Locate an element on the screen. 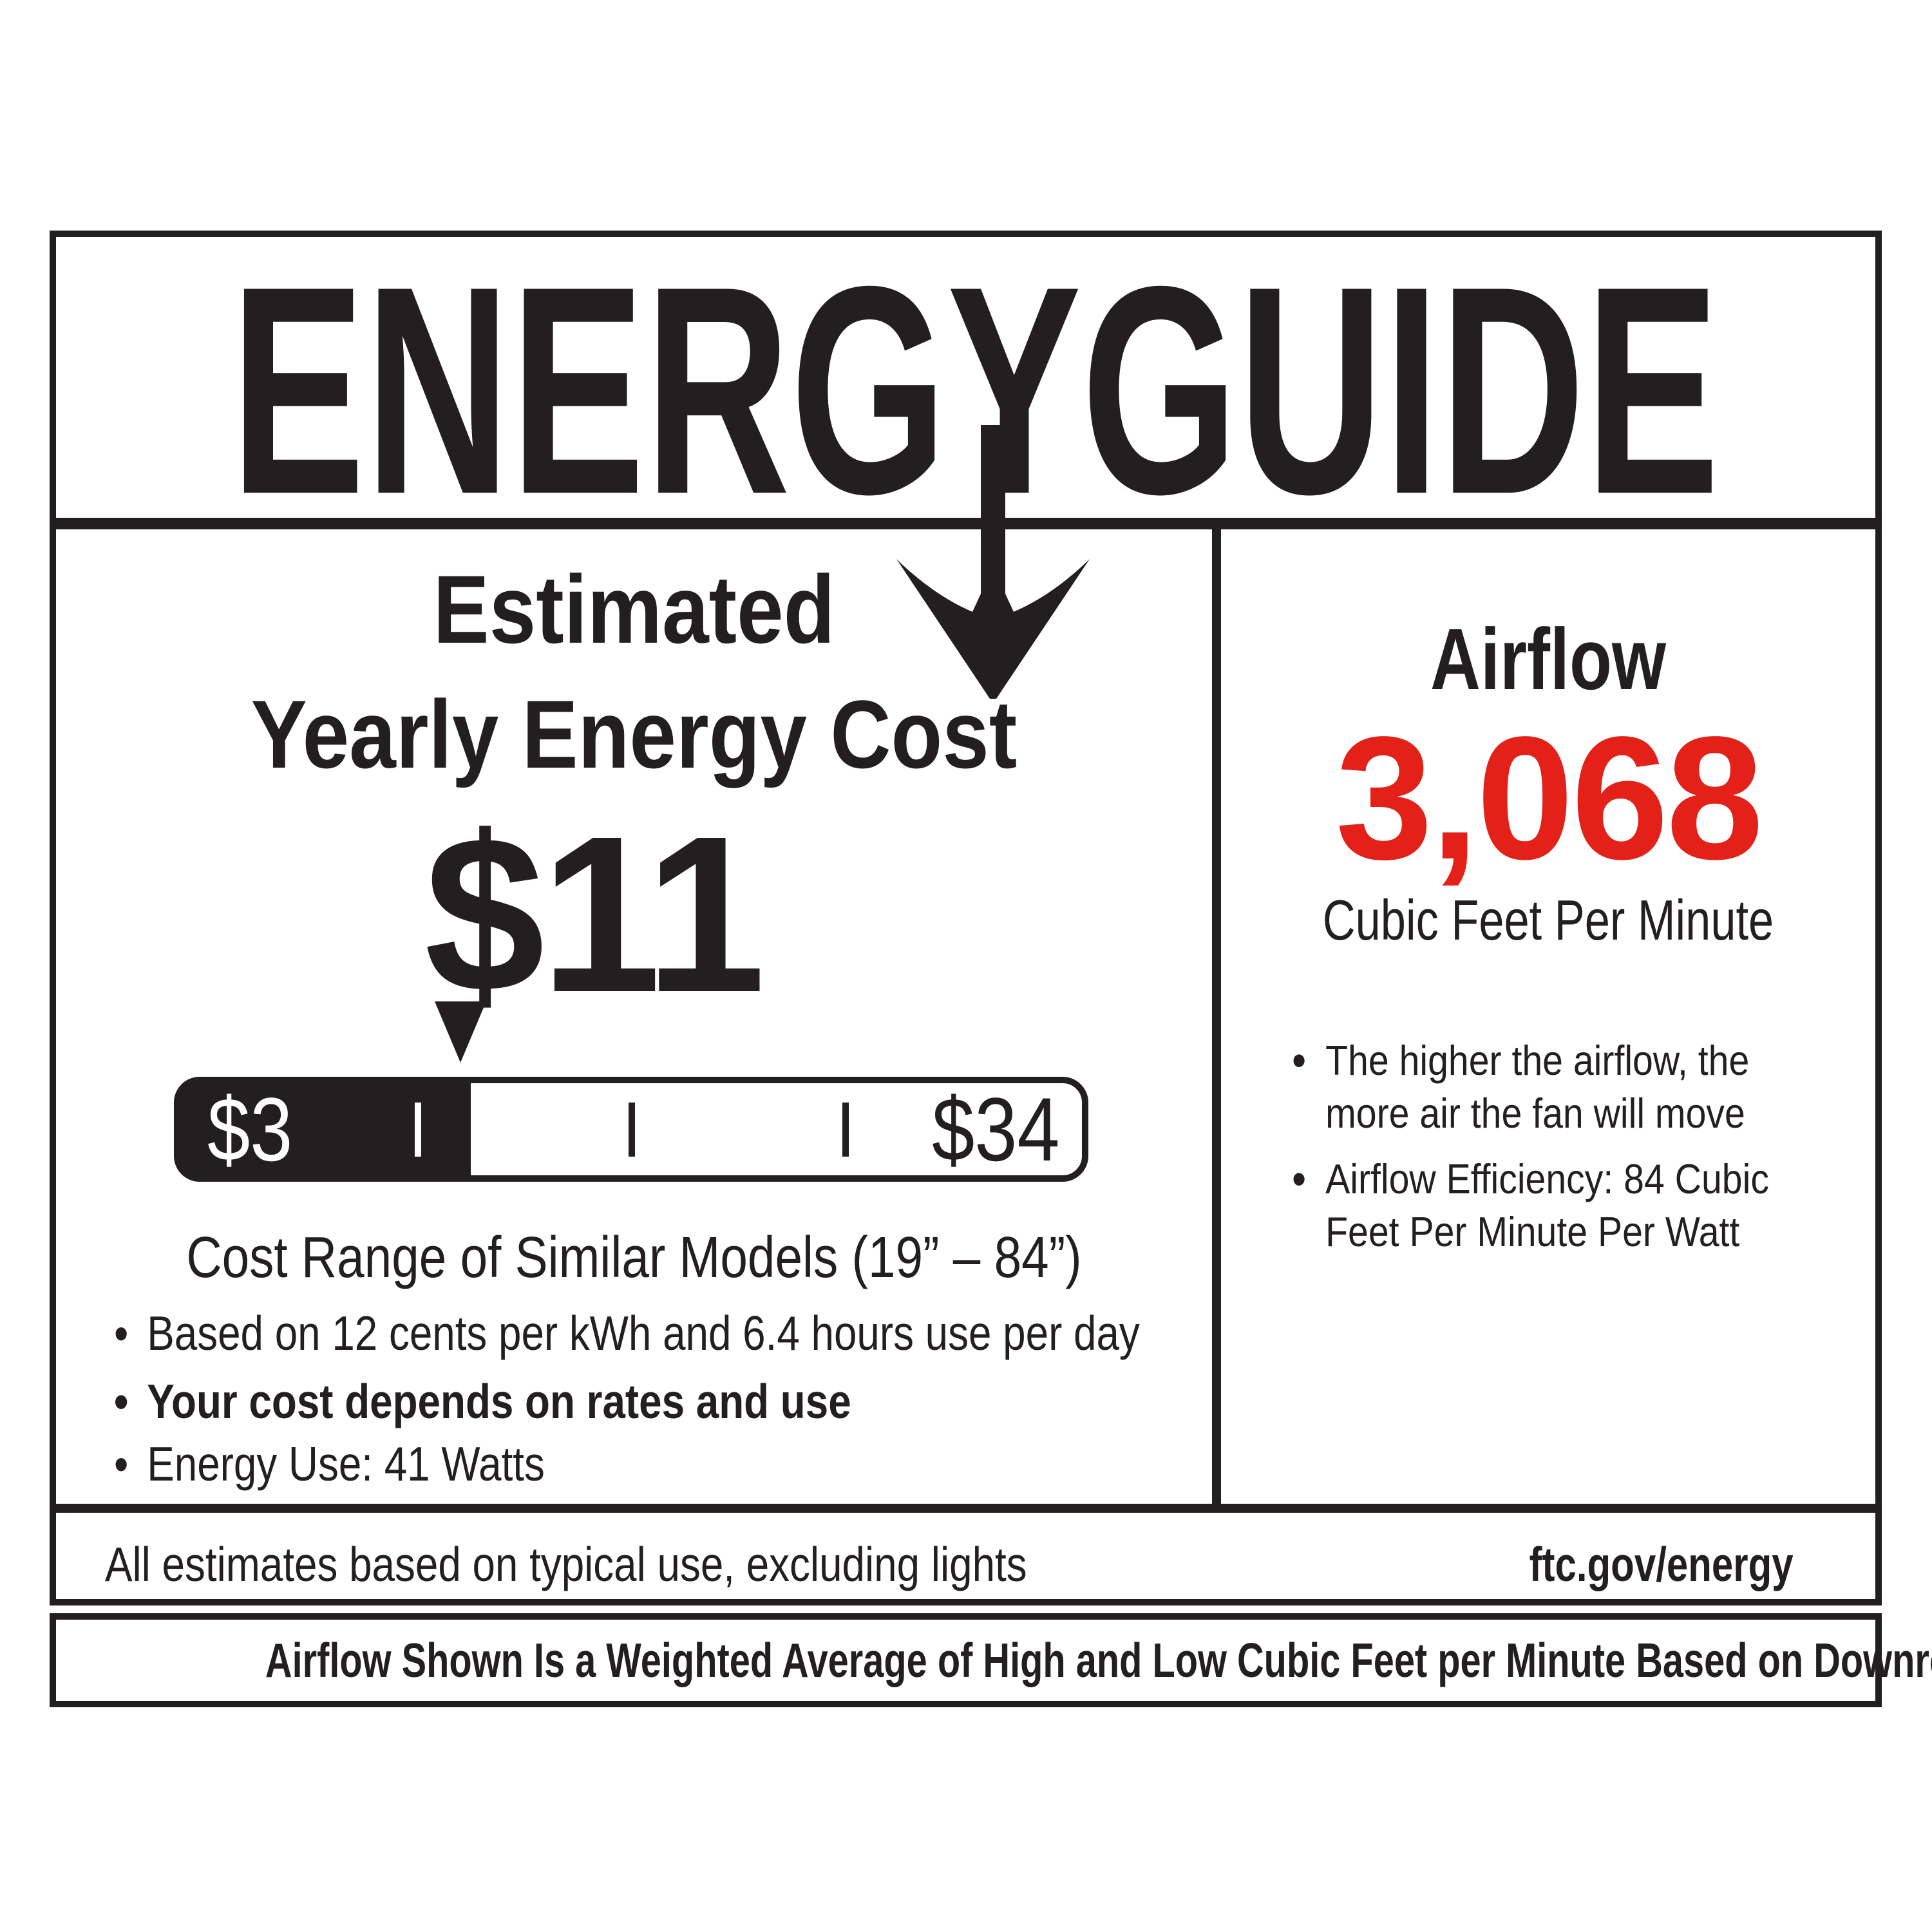 The height and width of the screenshot is (1932, 1932). estimated-title-line2: Yearly Energy Cost is located at coordinates (635, 734).